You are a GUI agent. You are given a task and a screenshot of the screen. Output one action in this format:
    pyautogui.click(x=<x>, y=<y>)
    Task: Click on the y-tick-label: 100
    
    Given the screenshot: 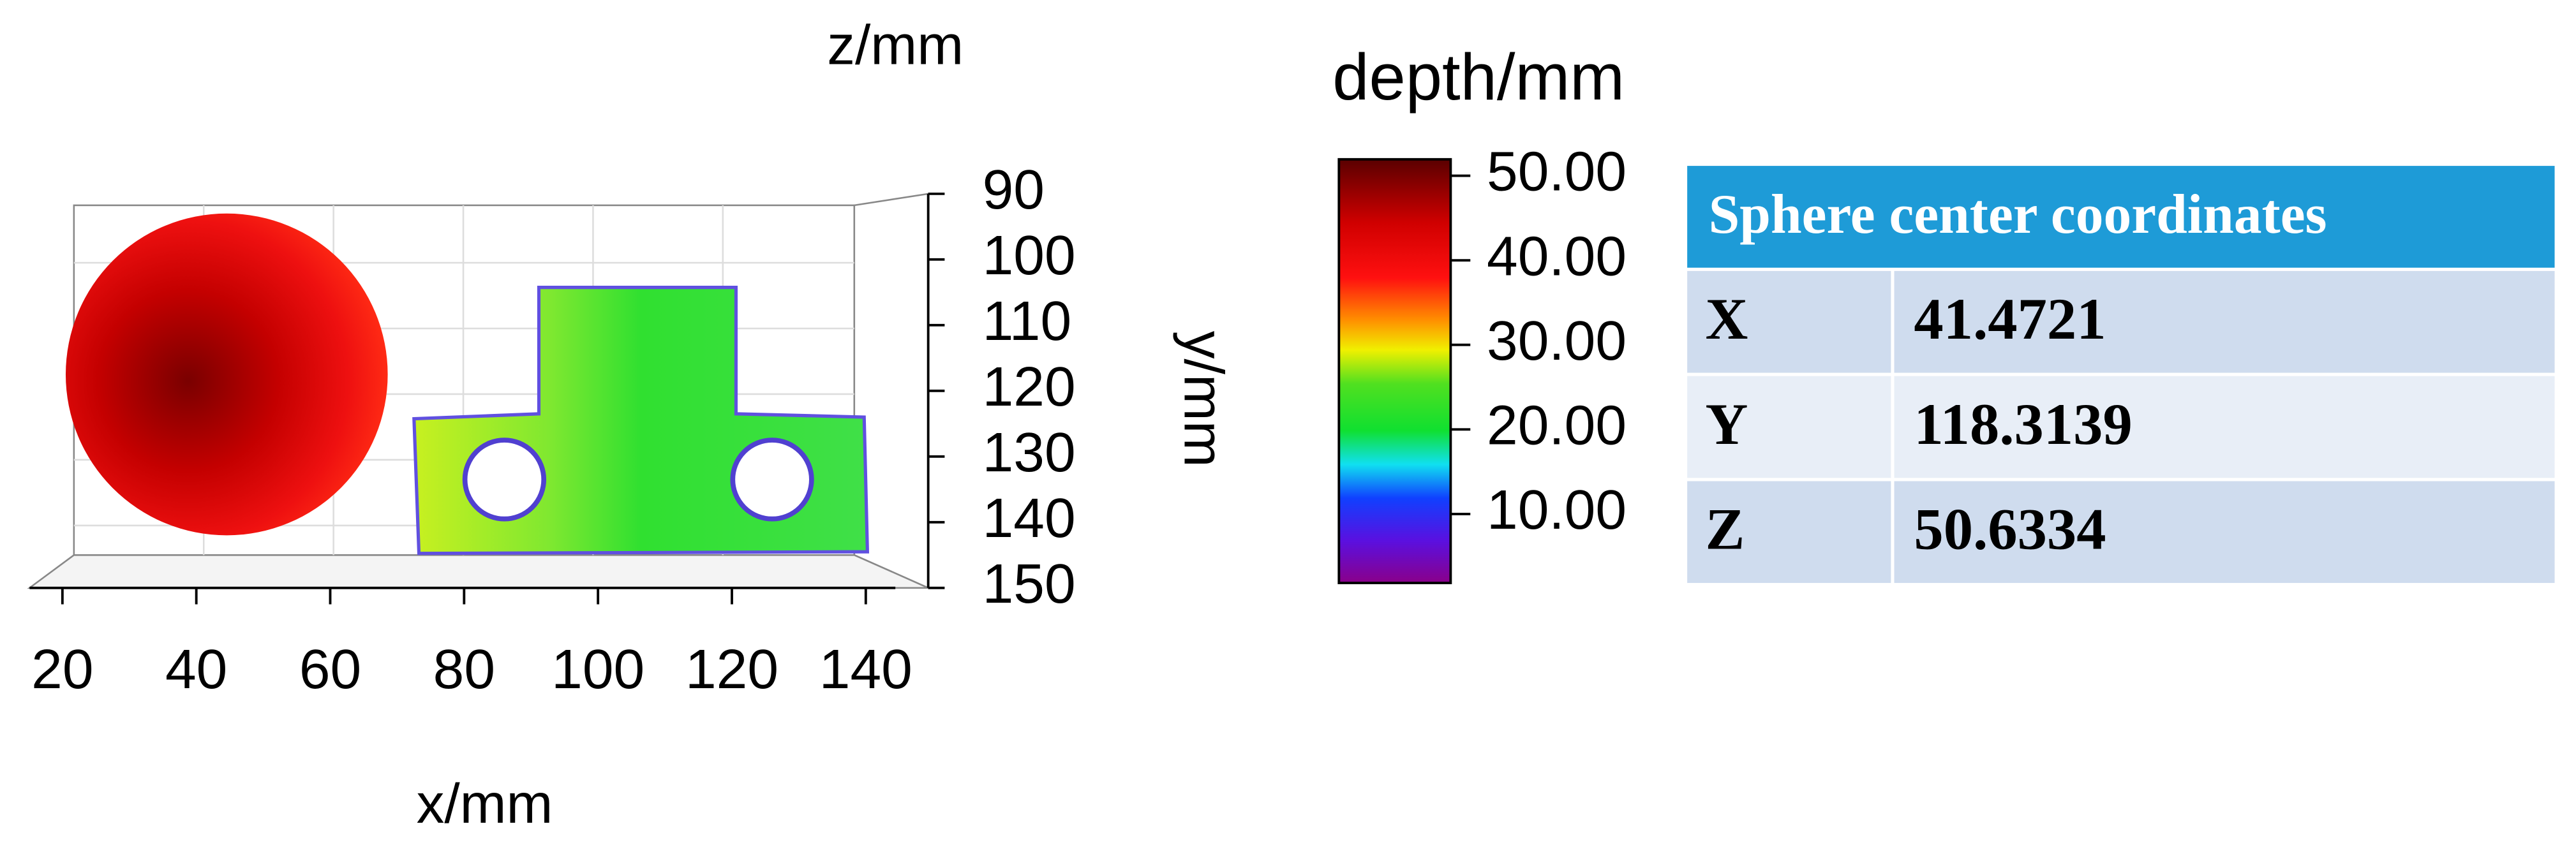 What is the action you would take?
    pyautogui.click(x=1029, y=255)
    